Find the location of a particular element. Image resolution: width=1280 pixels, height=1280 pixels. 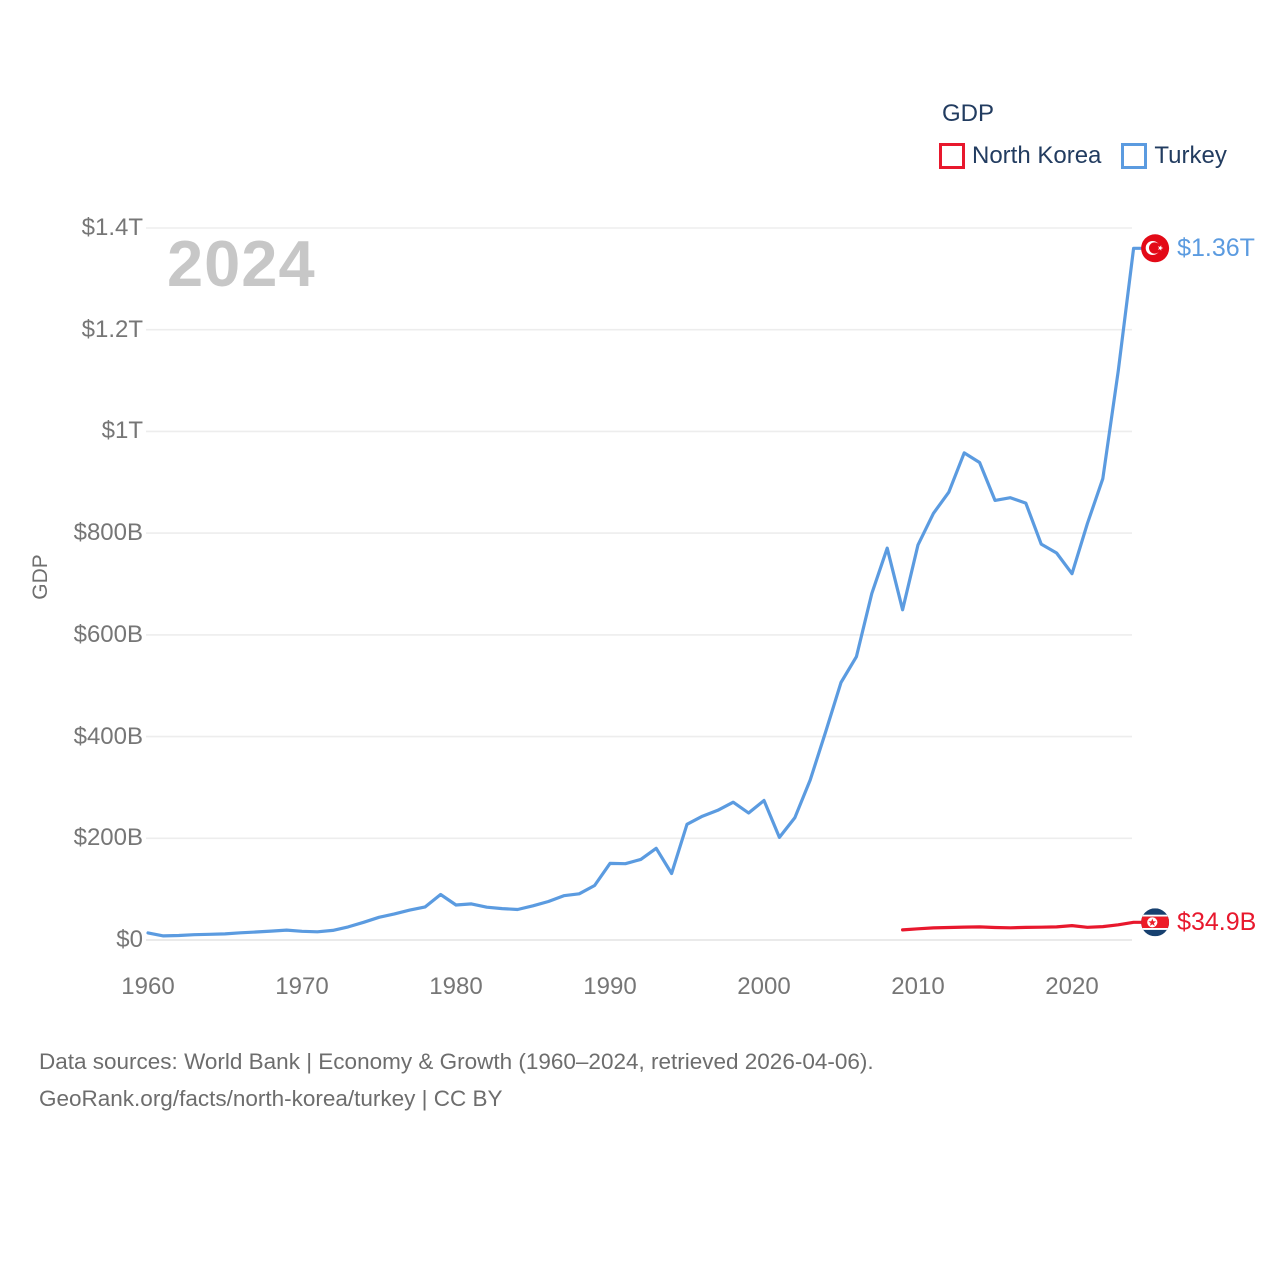

y-tick-label: $400B is located at coordinates (108, 736).